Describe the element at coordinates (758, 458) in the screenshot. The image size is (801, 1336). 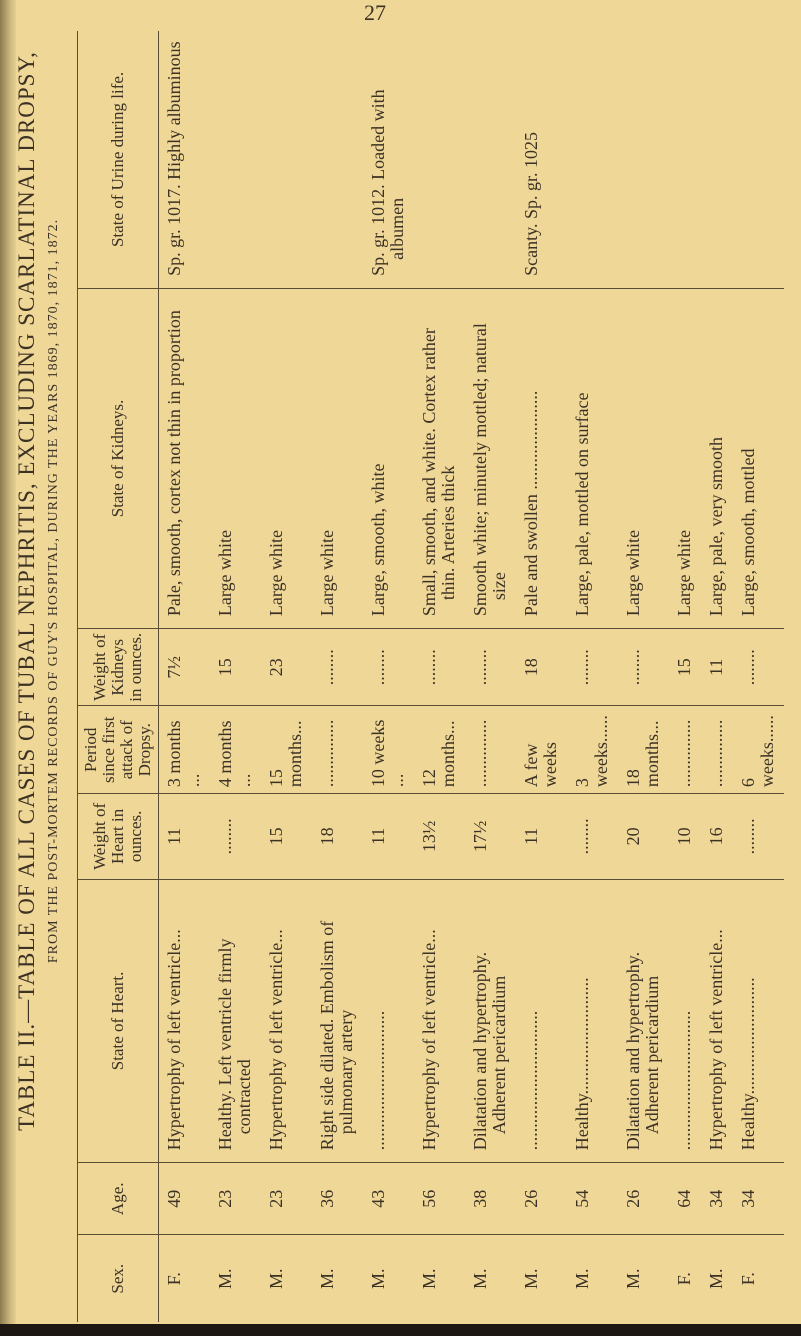
I see `cell: Large, smooth, mottled` at that location.